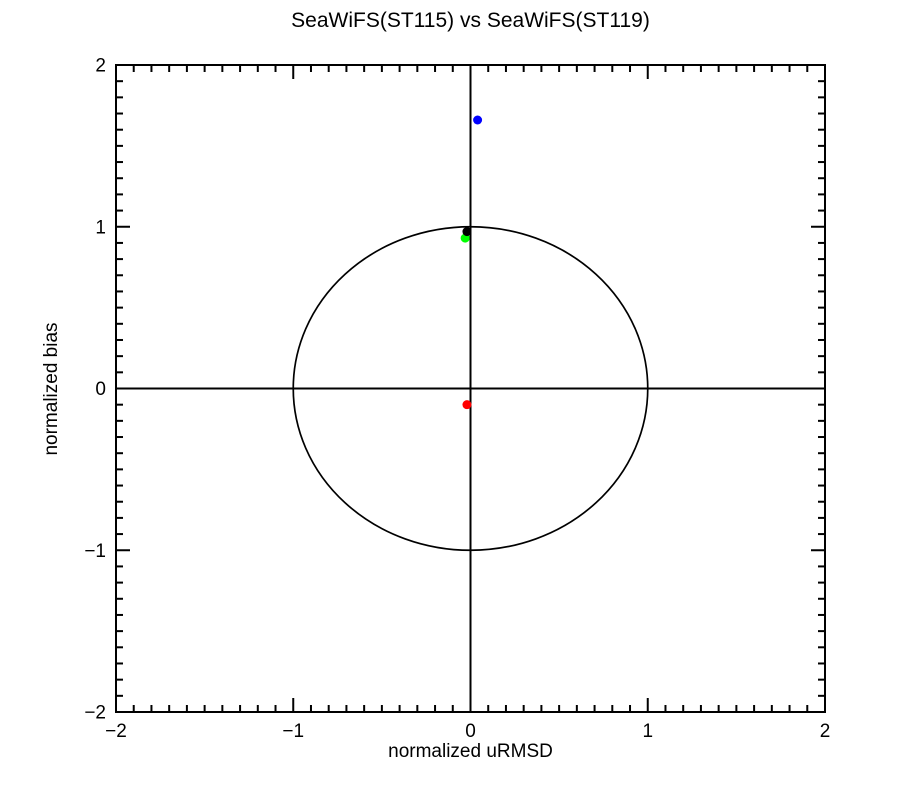 The width and height of the screenshot is (900, 788). What do you see at coordinates (647, 731) in the screenshot?
I see `x-tick-label: 1` at bounding box center [647, 731].